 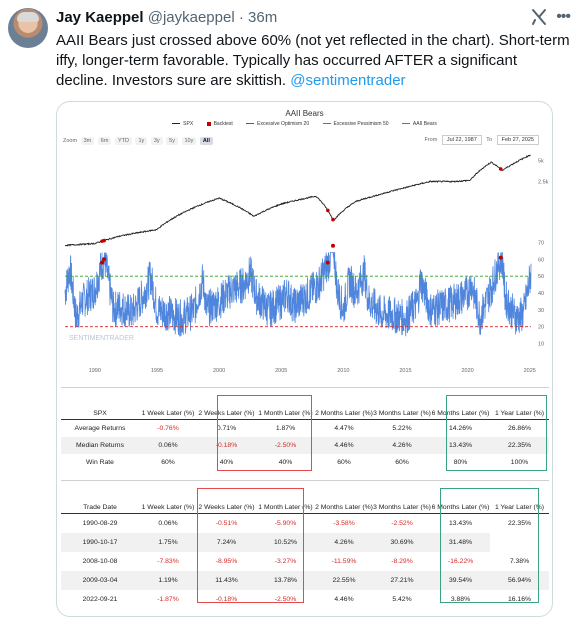 I want to click on x-axis-tick: 1990, so click(x=95, y=371).